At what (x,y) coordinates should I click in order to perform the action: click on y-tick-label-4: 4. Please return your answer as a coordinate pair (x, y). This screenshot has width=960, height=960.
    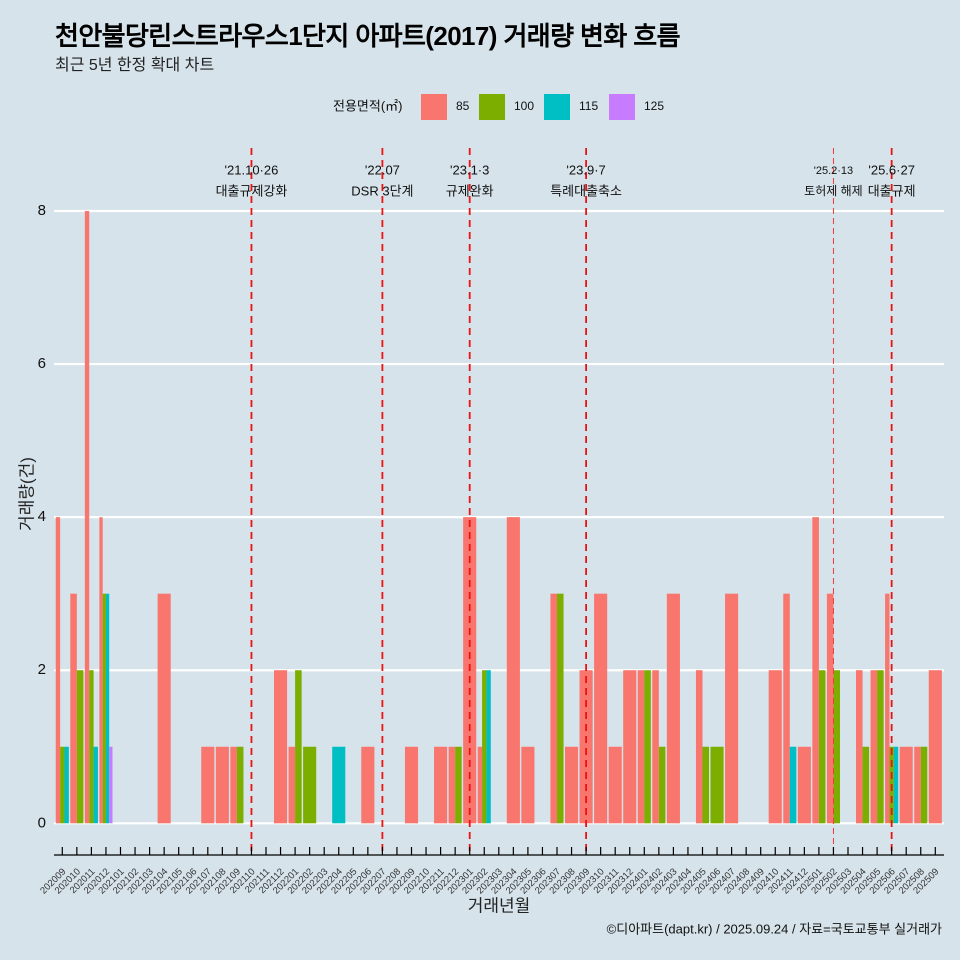
    Looking at the image, I should click on (42, 516).